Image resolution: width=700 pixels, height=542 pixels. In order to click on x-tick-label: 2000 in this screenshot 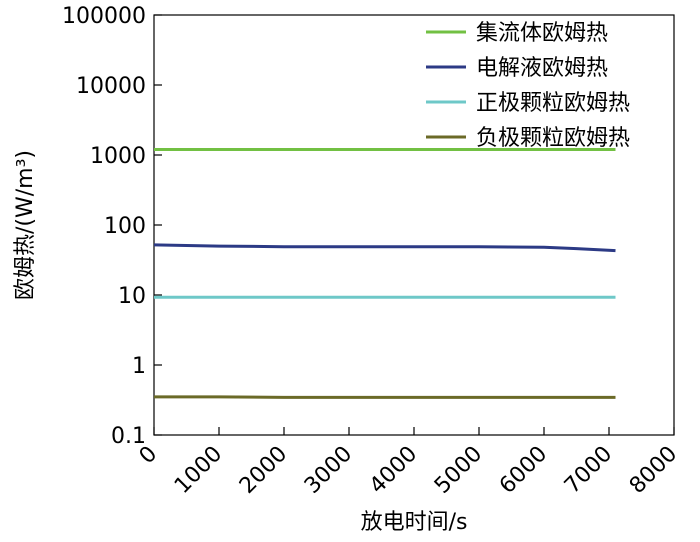, I will do `click(263, 470)`.